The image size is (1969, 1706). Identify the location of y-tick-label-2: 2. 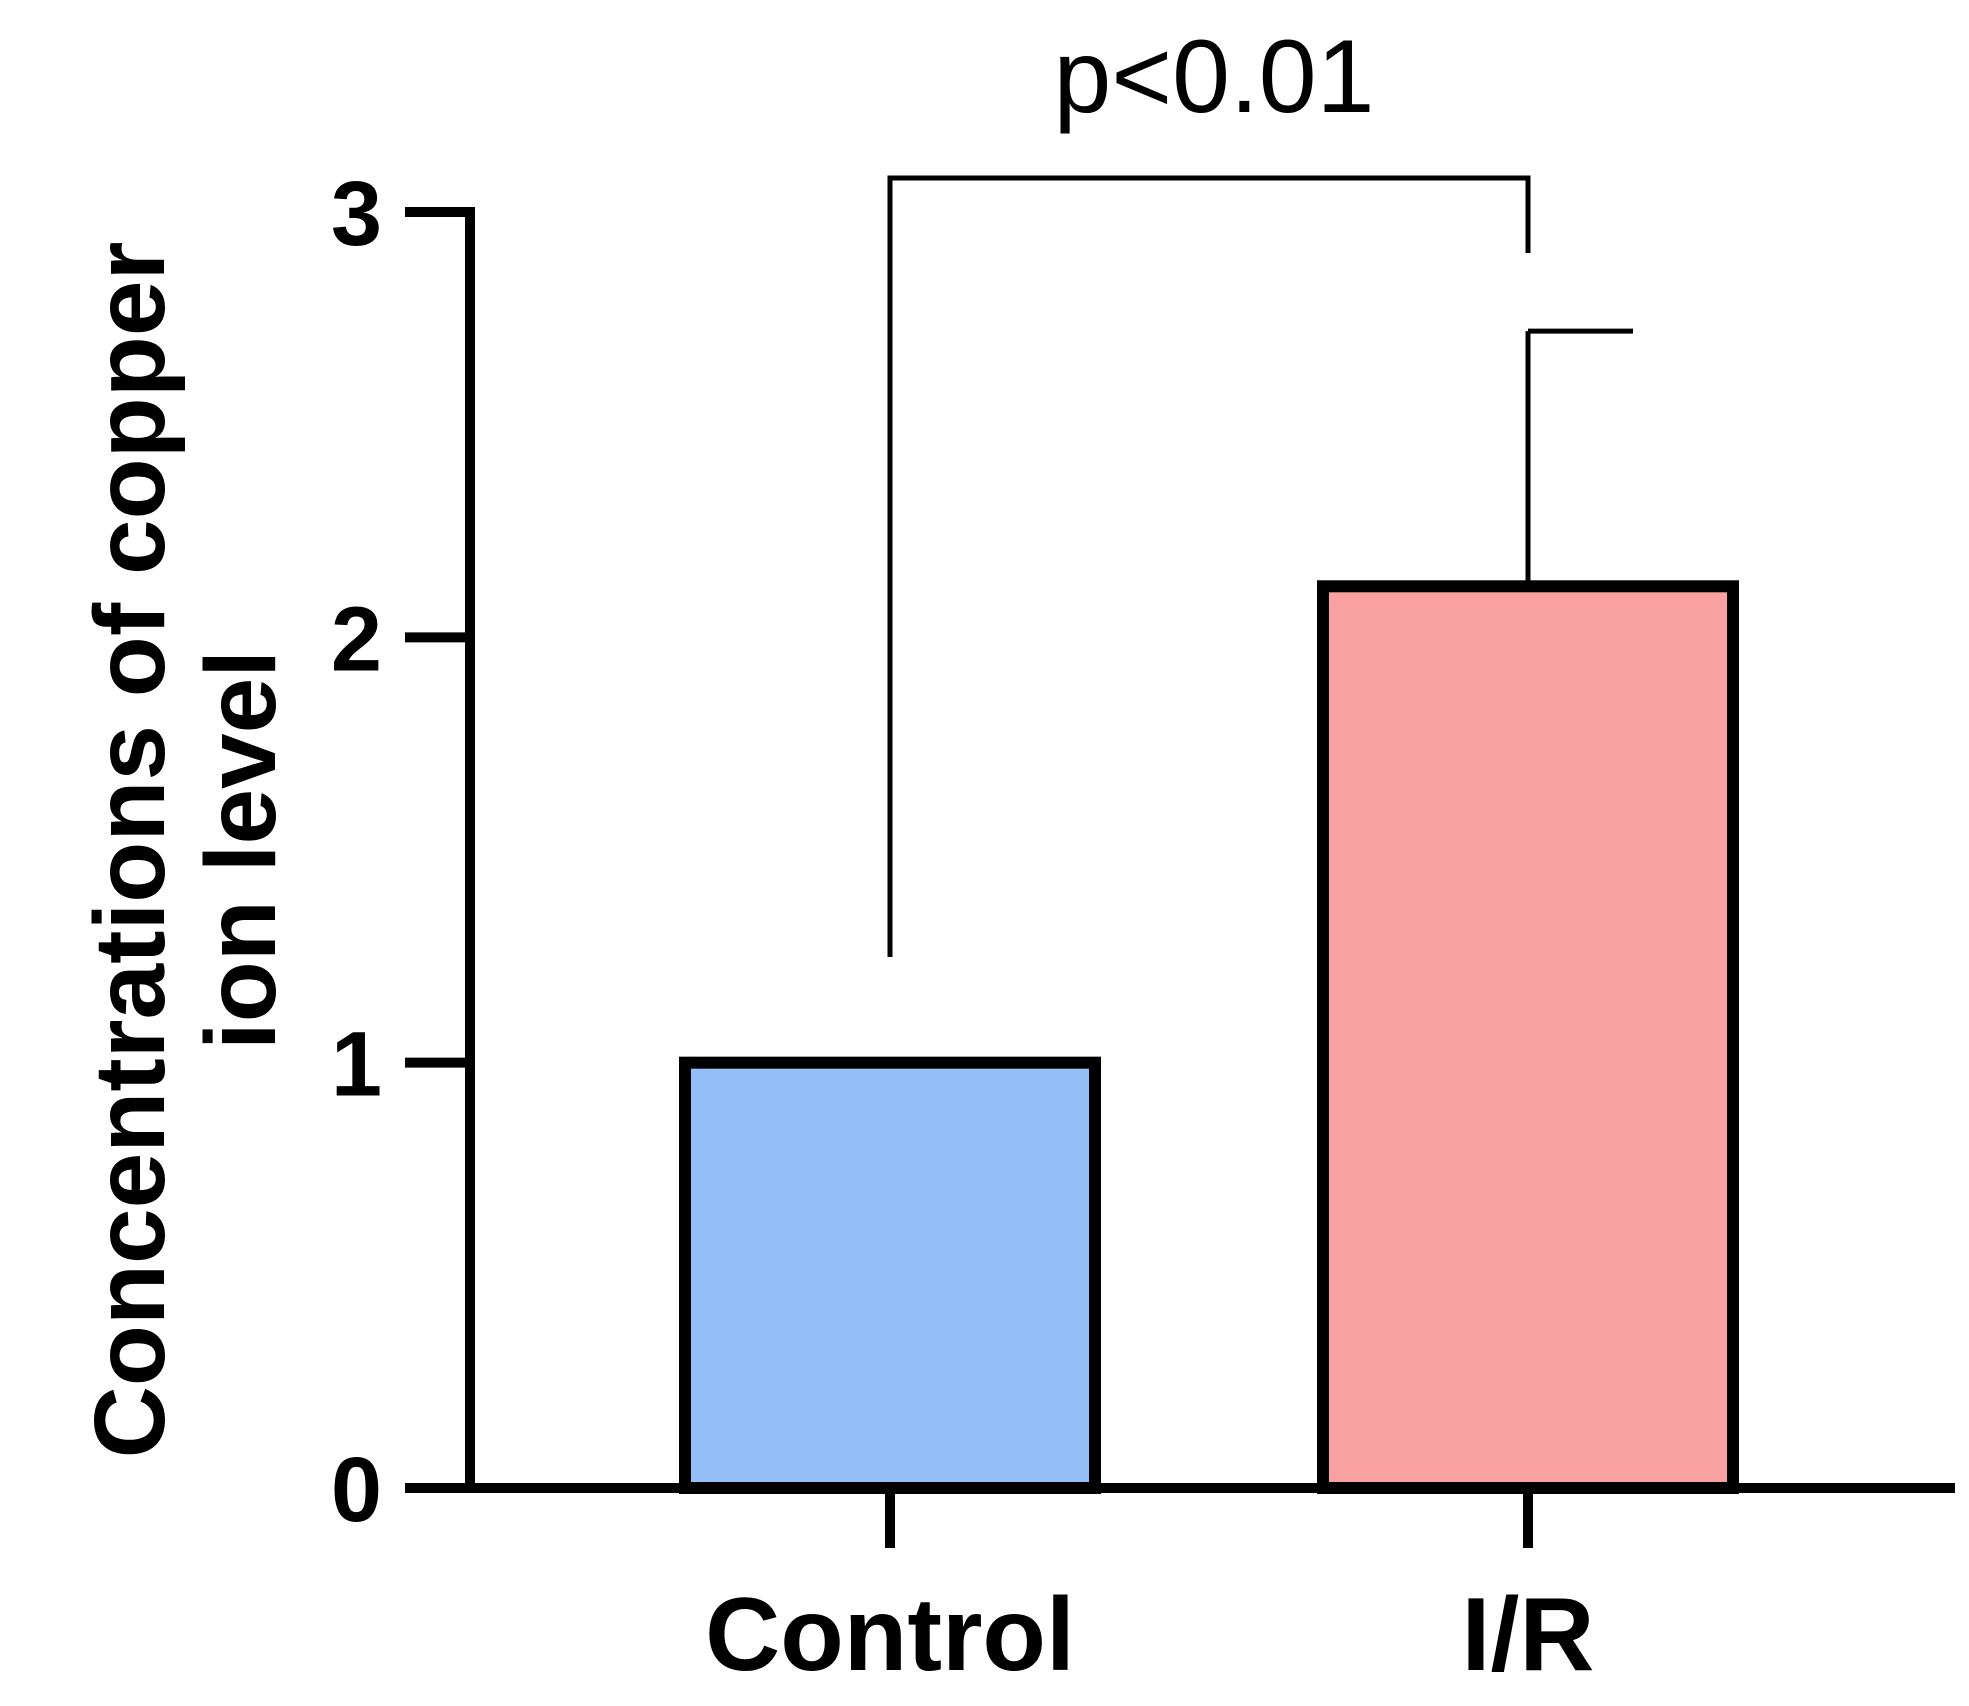
(356, 639).